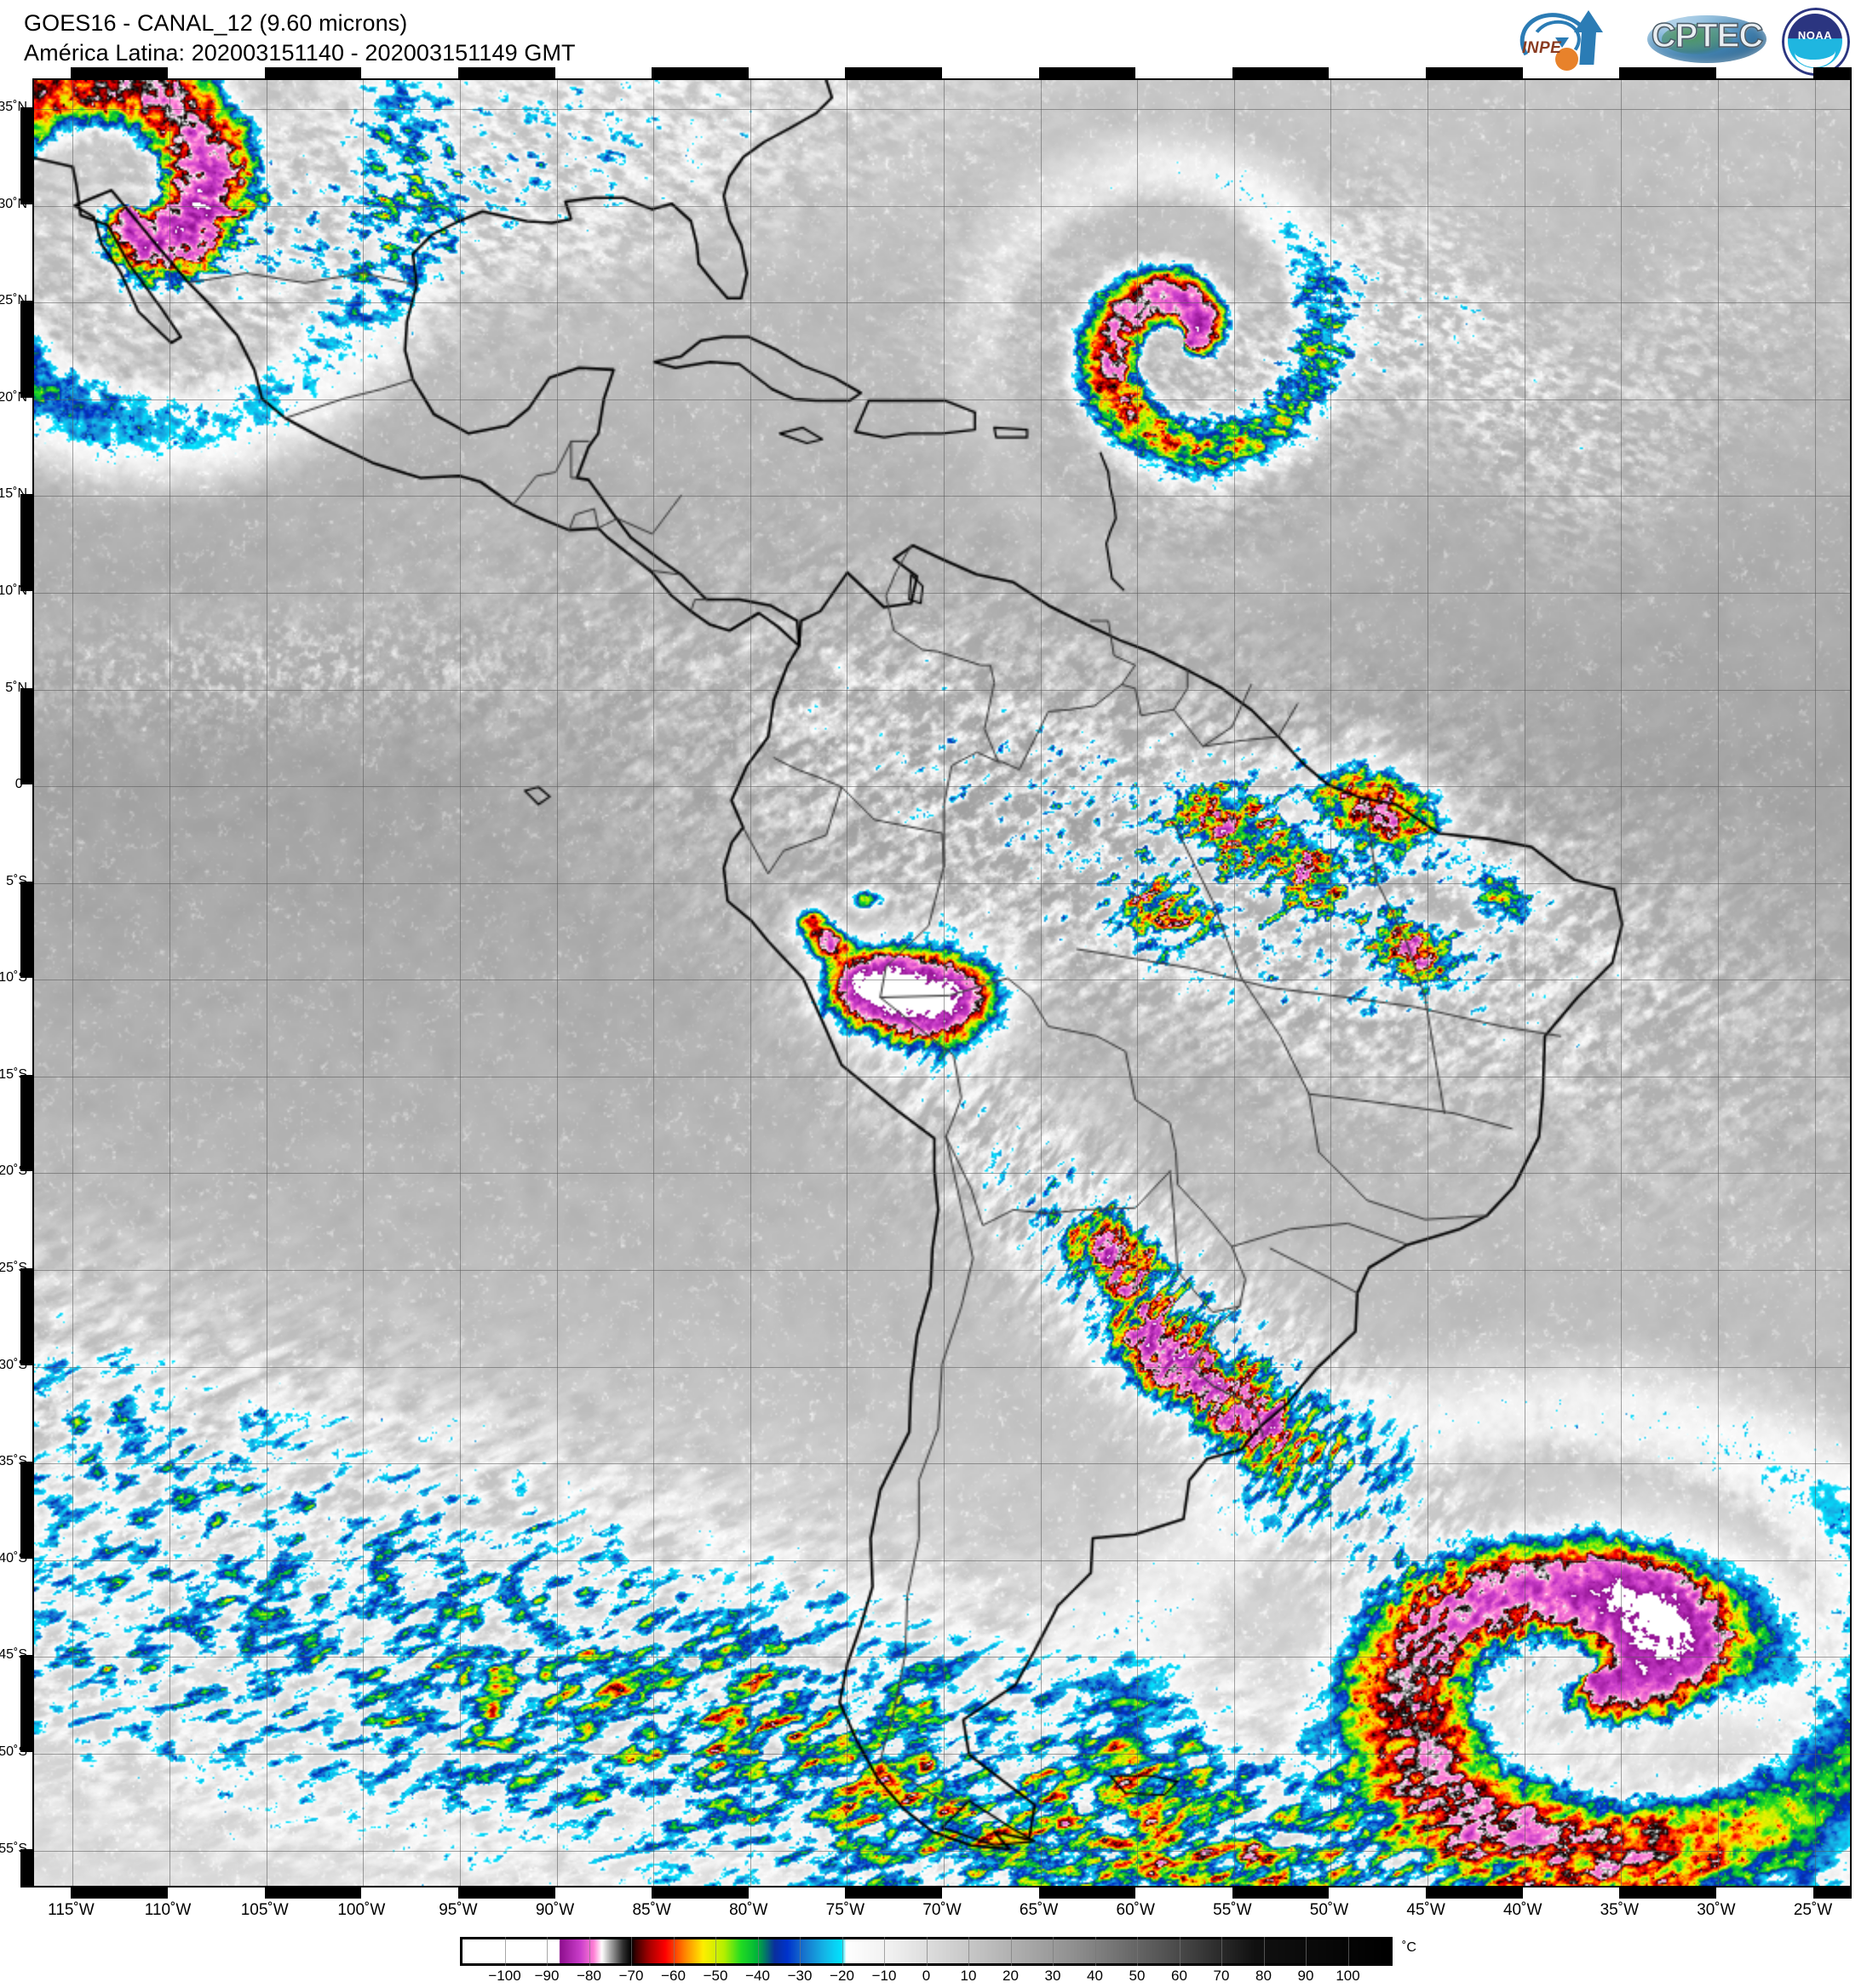 This screenshot has width=1867, height=1988. What do you see at coordinates (1039, 1910) in the screenshot?
I see `lon-tick-label: 65˚W` at bounding box center [1039, 1910].